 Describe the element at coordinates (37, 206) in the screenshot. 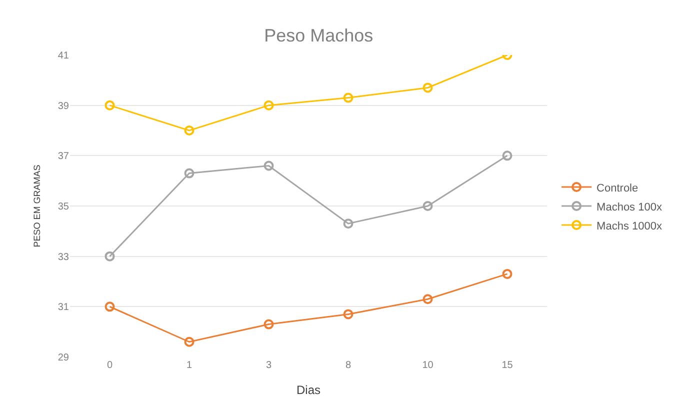

I see `y-axis-title: PESO EM GRAMAS` at that location.